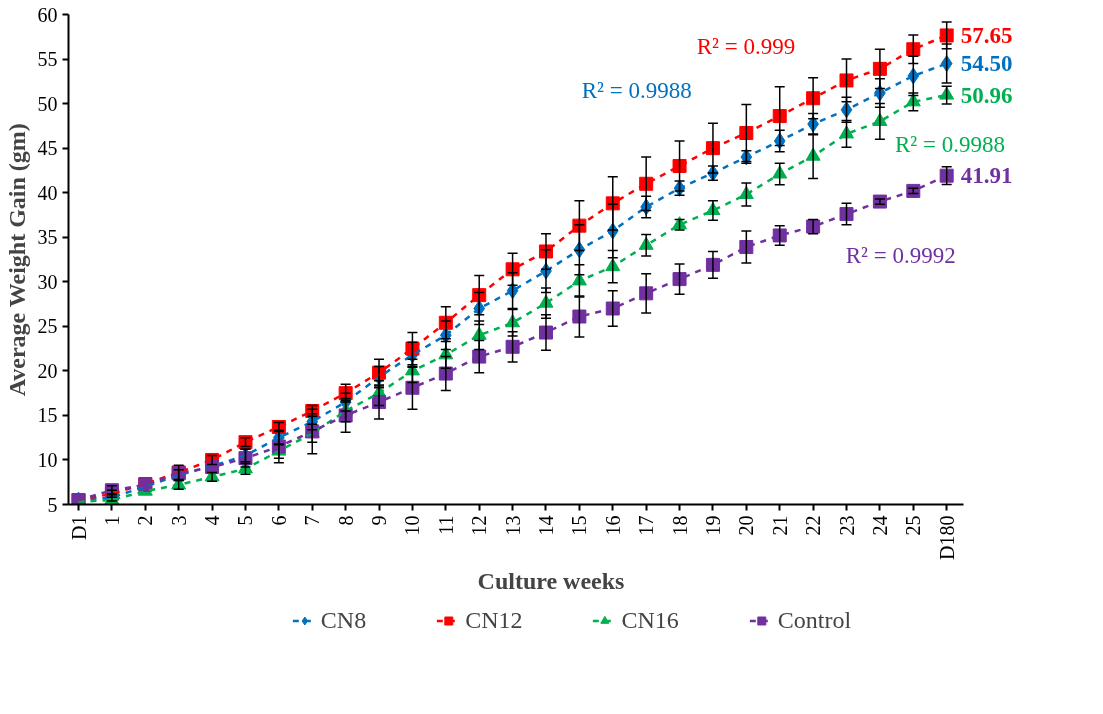 This screenshot has height=714, width=1103. I want to click on x-tick-label: 13, so click(512, 525).